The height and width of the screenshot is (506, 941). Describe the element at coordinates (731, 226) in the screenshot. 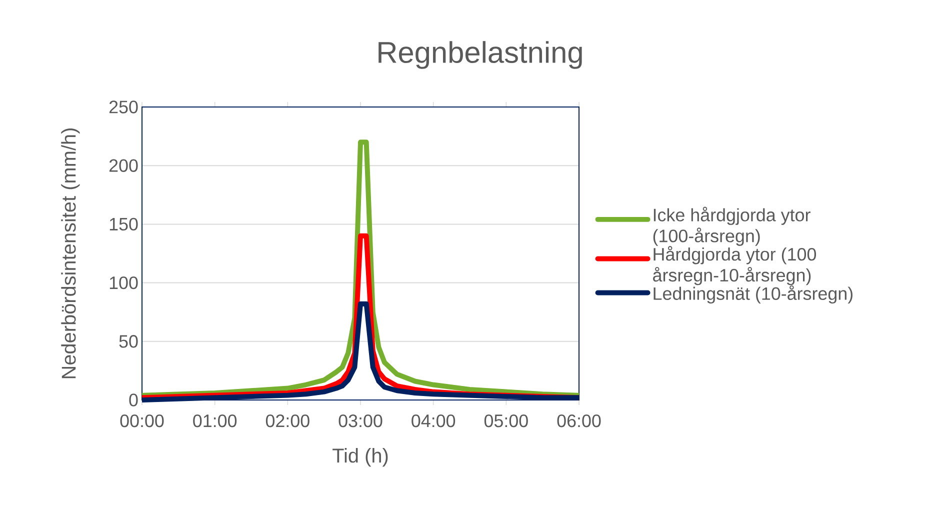

I see `legend-label: Icke hårdgjorda ytor (100-årsregn)` at that location.